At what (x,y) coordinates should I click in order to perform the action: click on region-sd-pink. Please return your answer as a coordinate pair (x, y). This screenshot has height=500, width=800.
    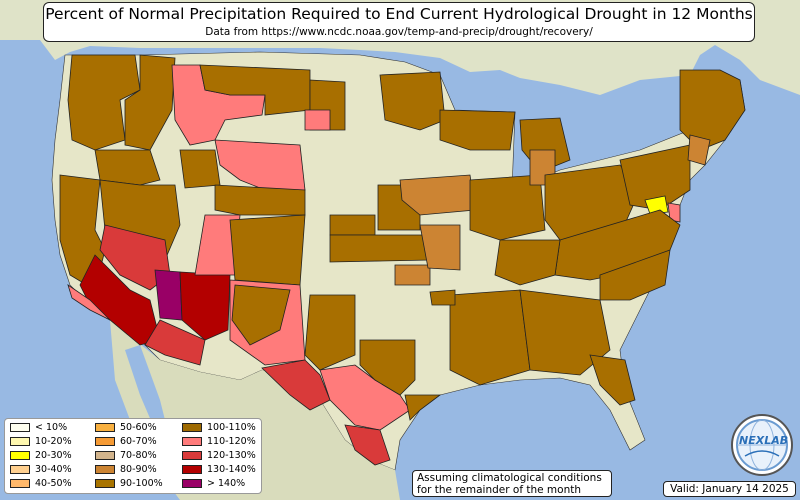
    Looking at the image, I should click on (317, 120).